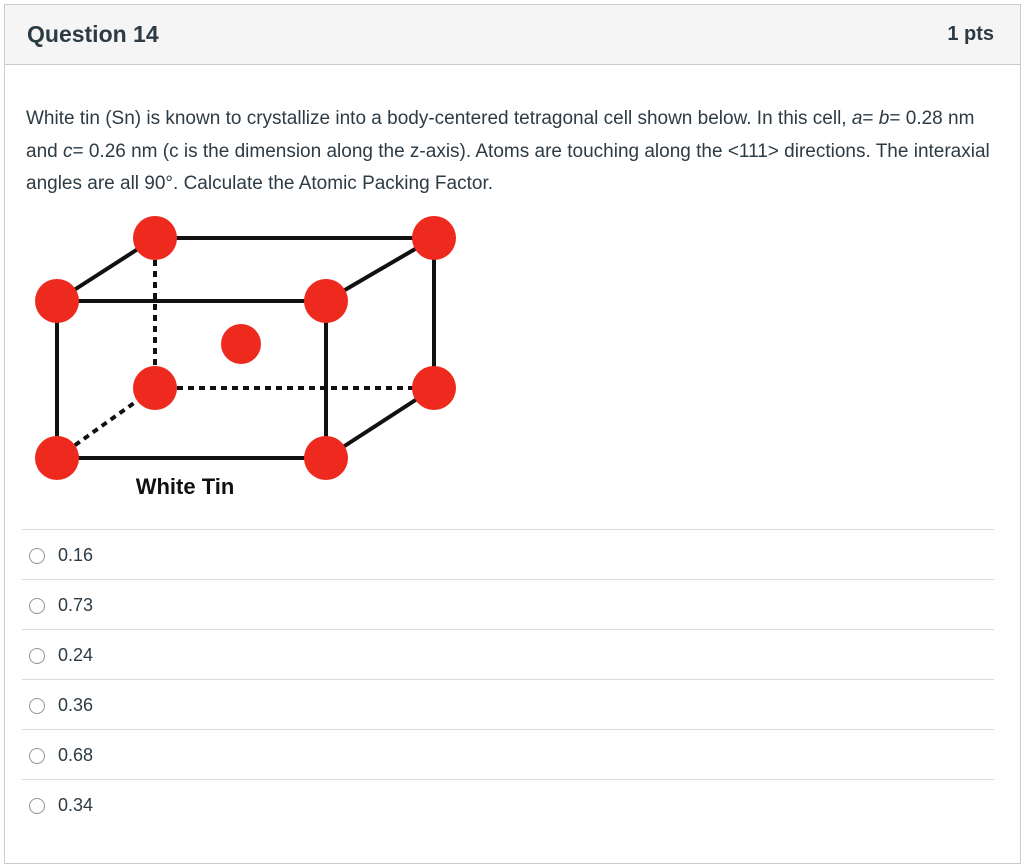 Image resolution: width=1024 pixels, height=866 pixels. Describe the element at coordinates (76, 605) in the screenshot. I see `answer-label: 0.73` at that location.